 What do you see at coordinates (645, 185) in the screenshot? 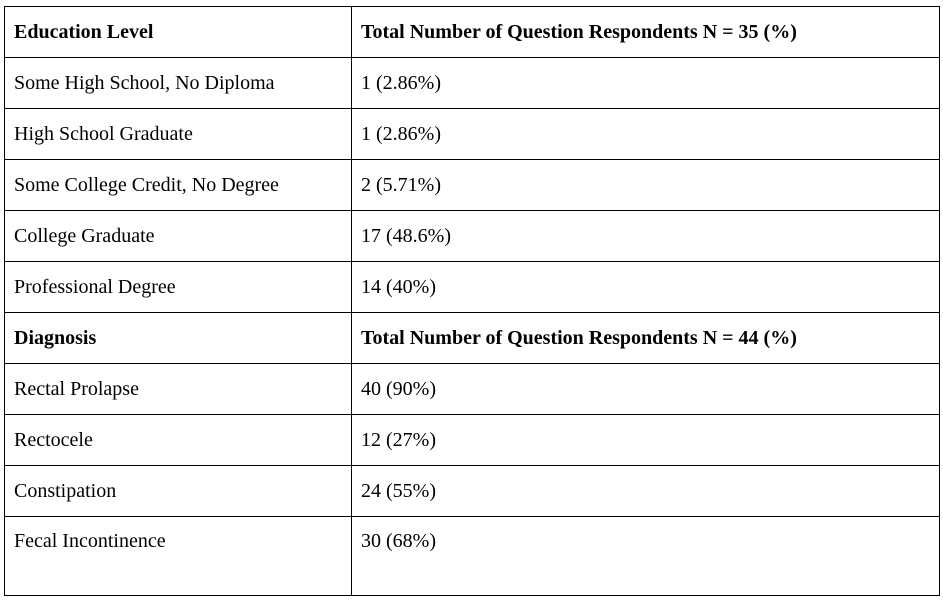
I see `table-cell: 2 (5.71%)` at bounding box center [645, 185].